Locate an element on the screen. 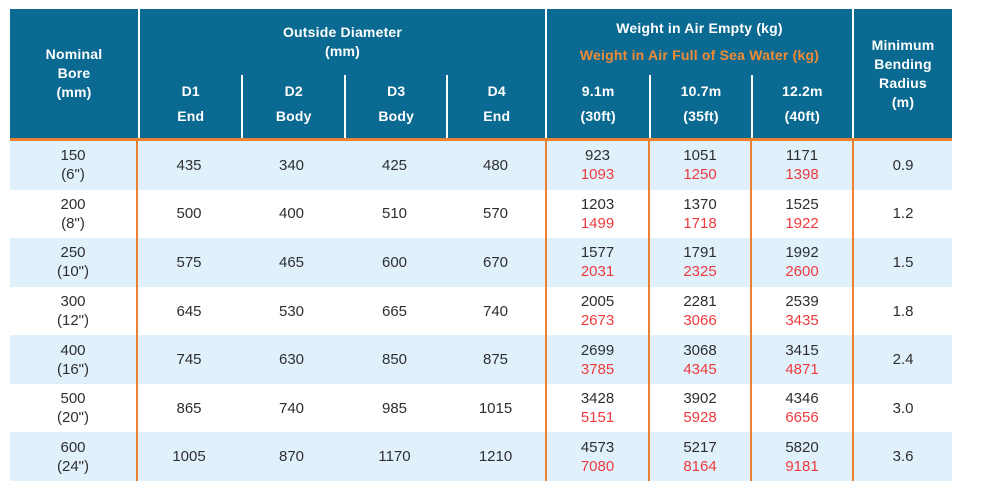 This screenshot has height=492, width=983. weight-full-value: 5928 is located at coordinates (700, 418).